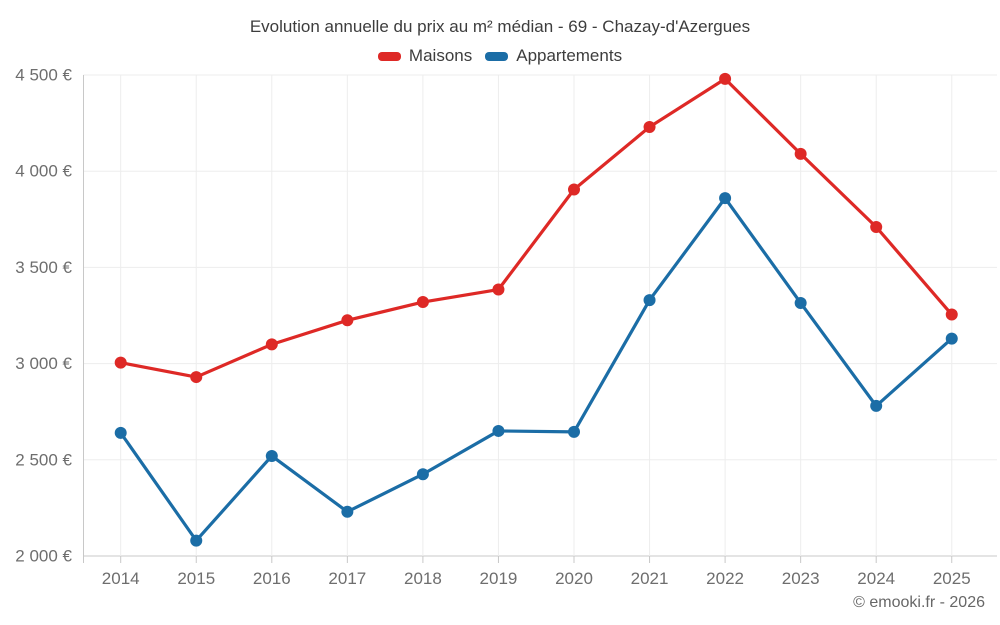 This screenshot has height=625, width=1000. Describe the element at coordinates (389, 56) in the screenshot. I see `maisons-color-swatch-icon` at that location.